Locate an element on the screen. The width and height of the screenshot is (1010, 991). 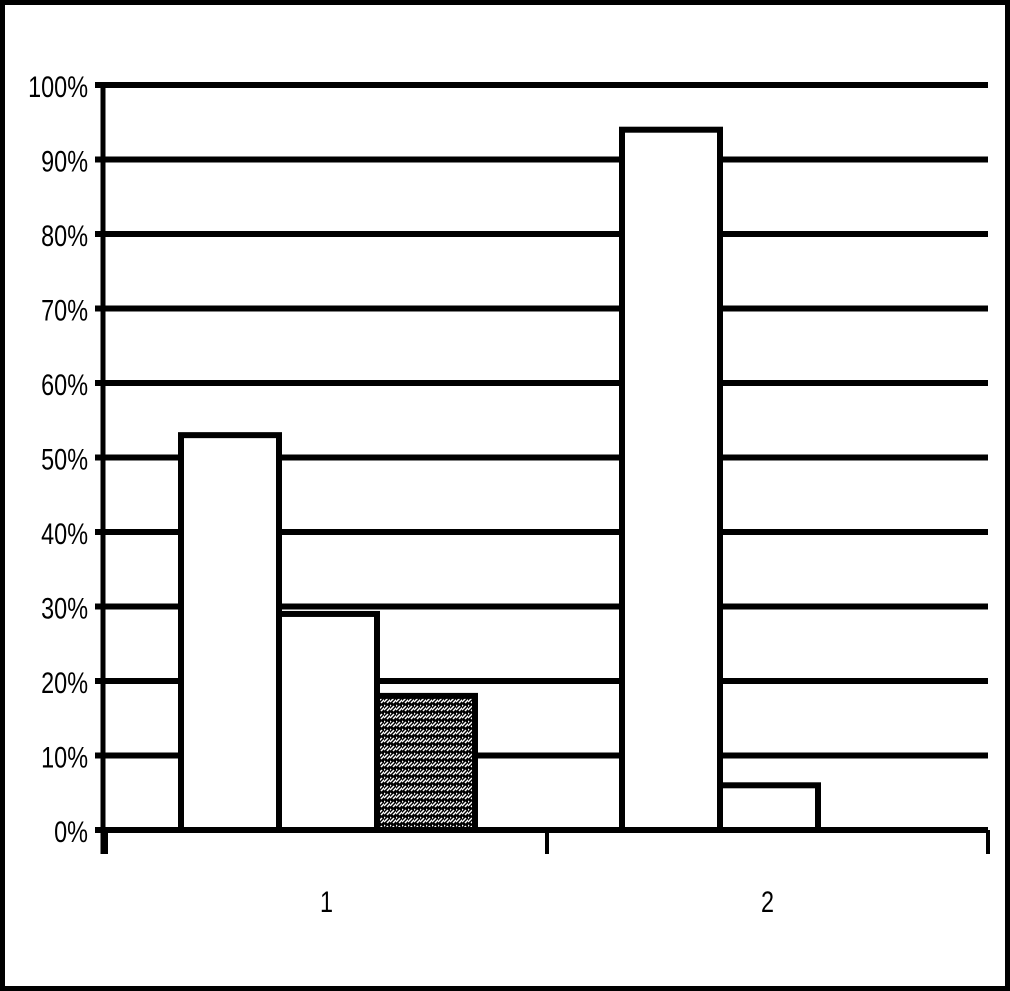
y-tick-label: 10% is located at coordinates (64, 757).